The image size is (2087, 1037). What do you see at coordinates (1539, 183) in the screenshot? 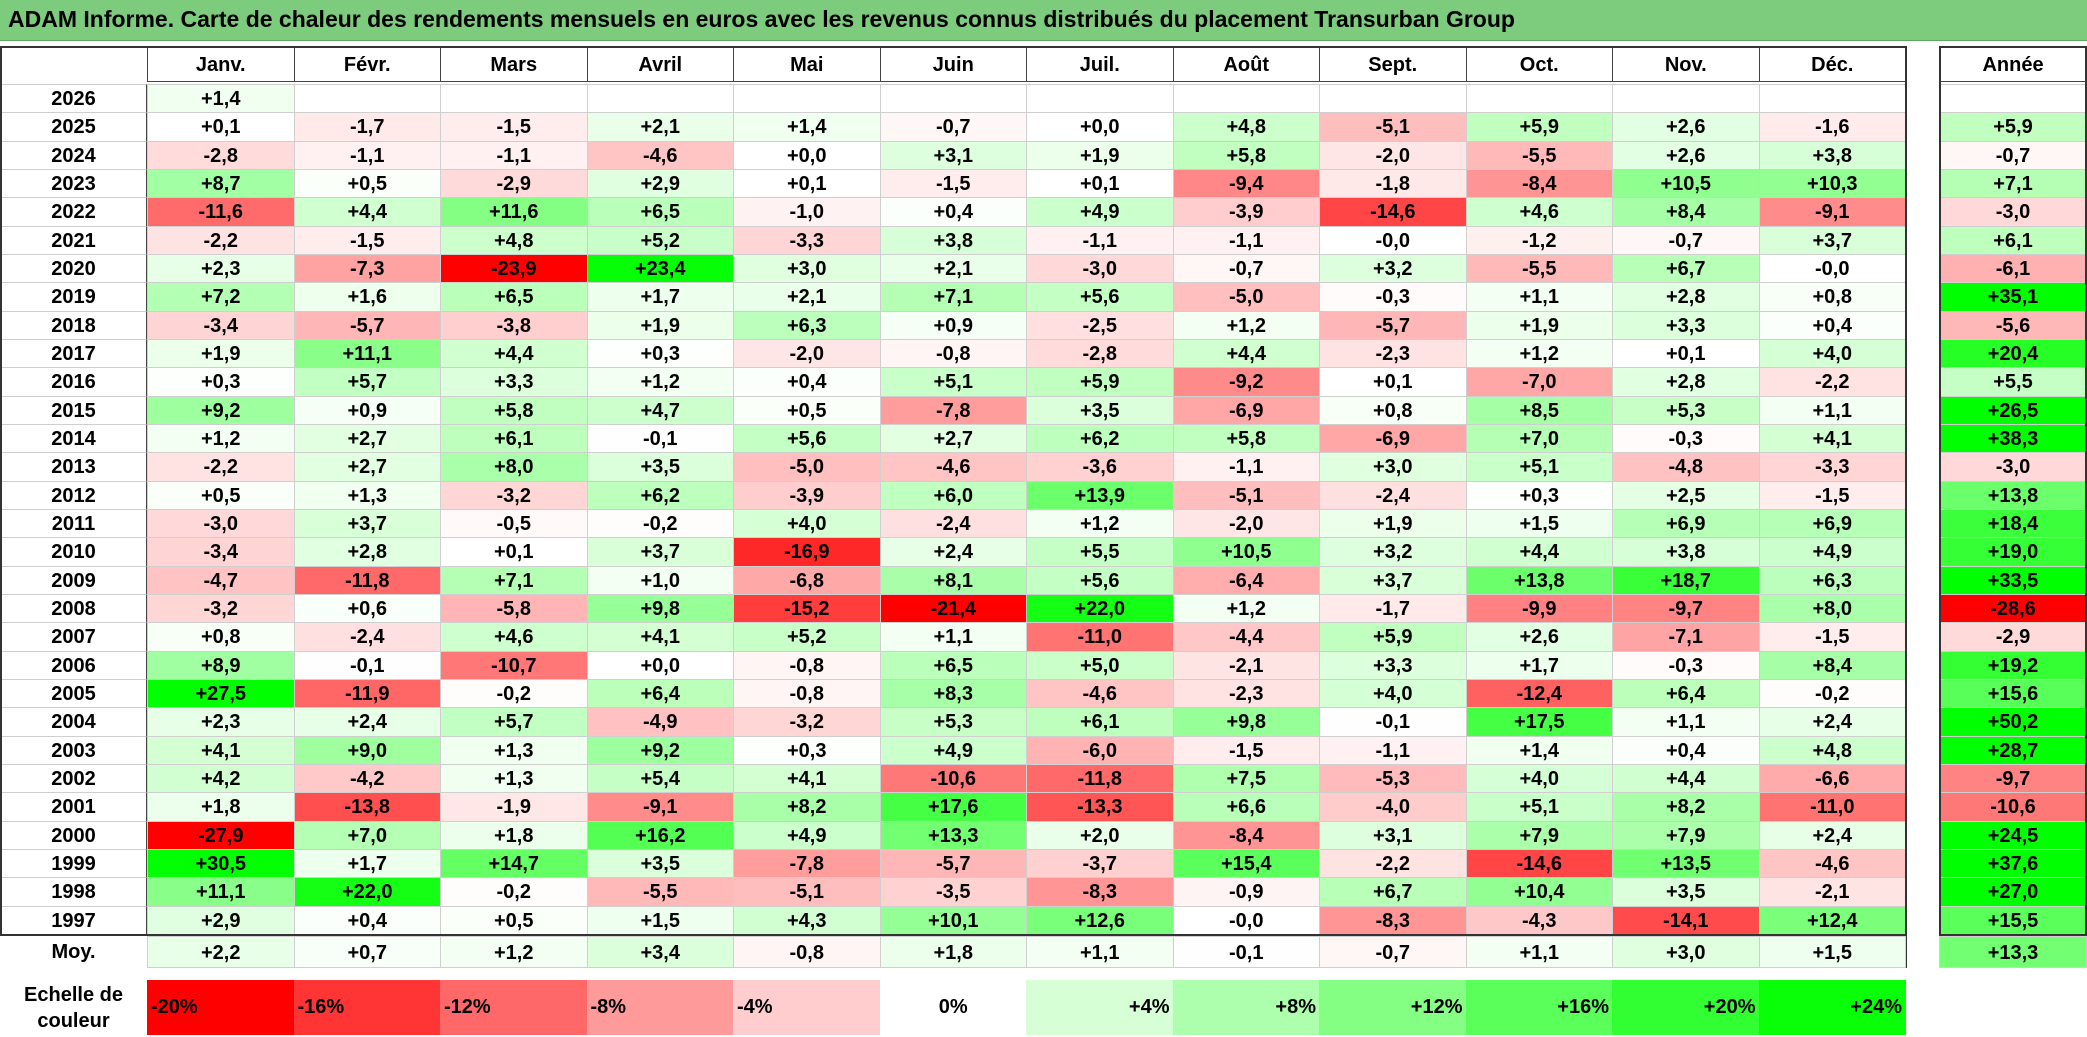
I see `heatmap-cell: -8,4` at bounding box center [1539, 183].